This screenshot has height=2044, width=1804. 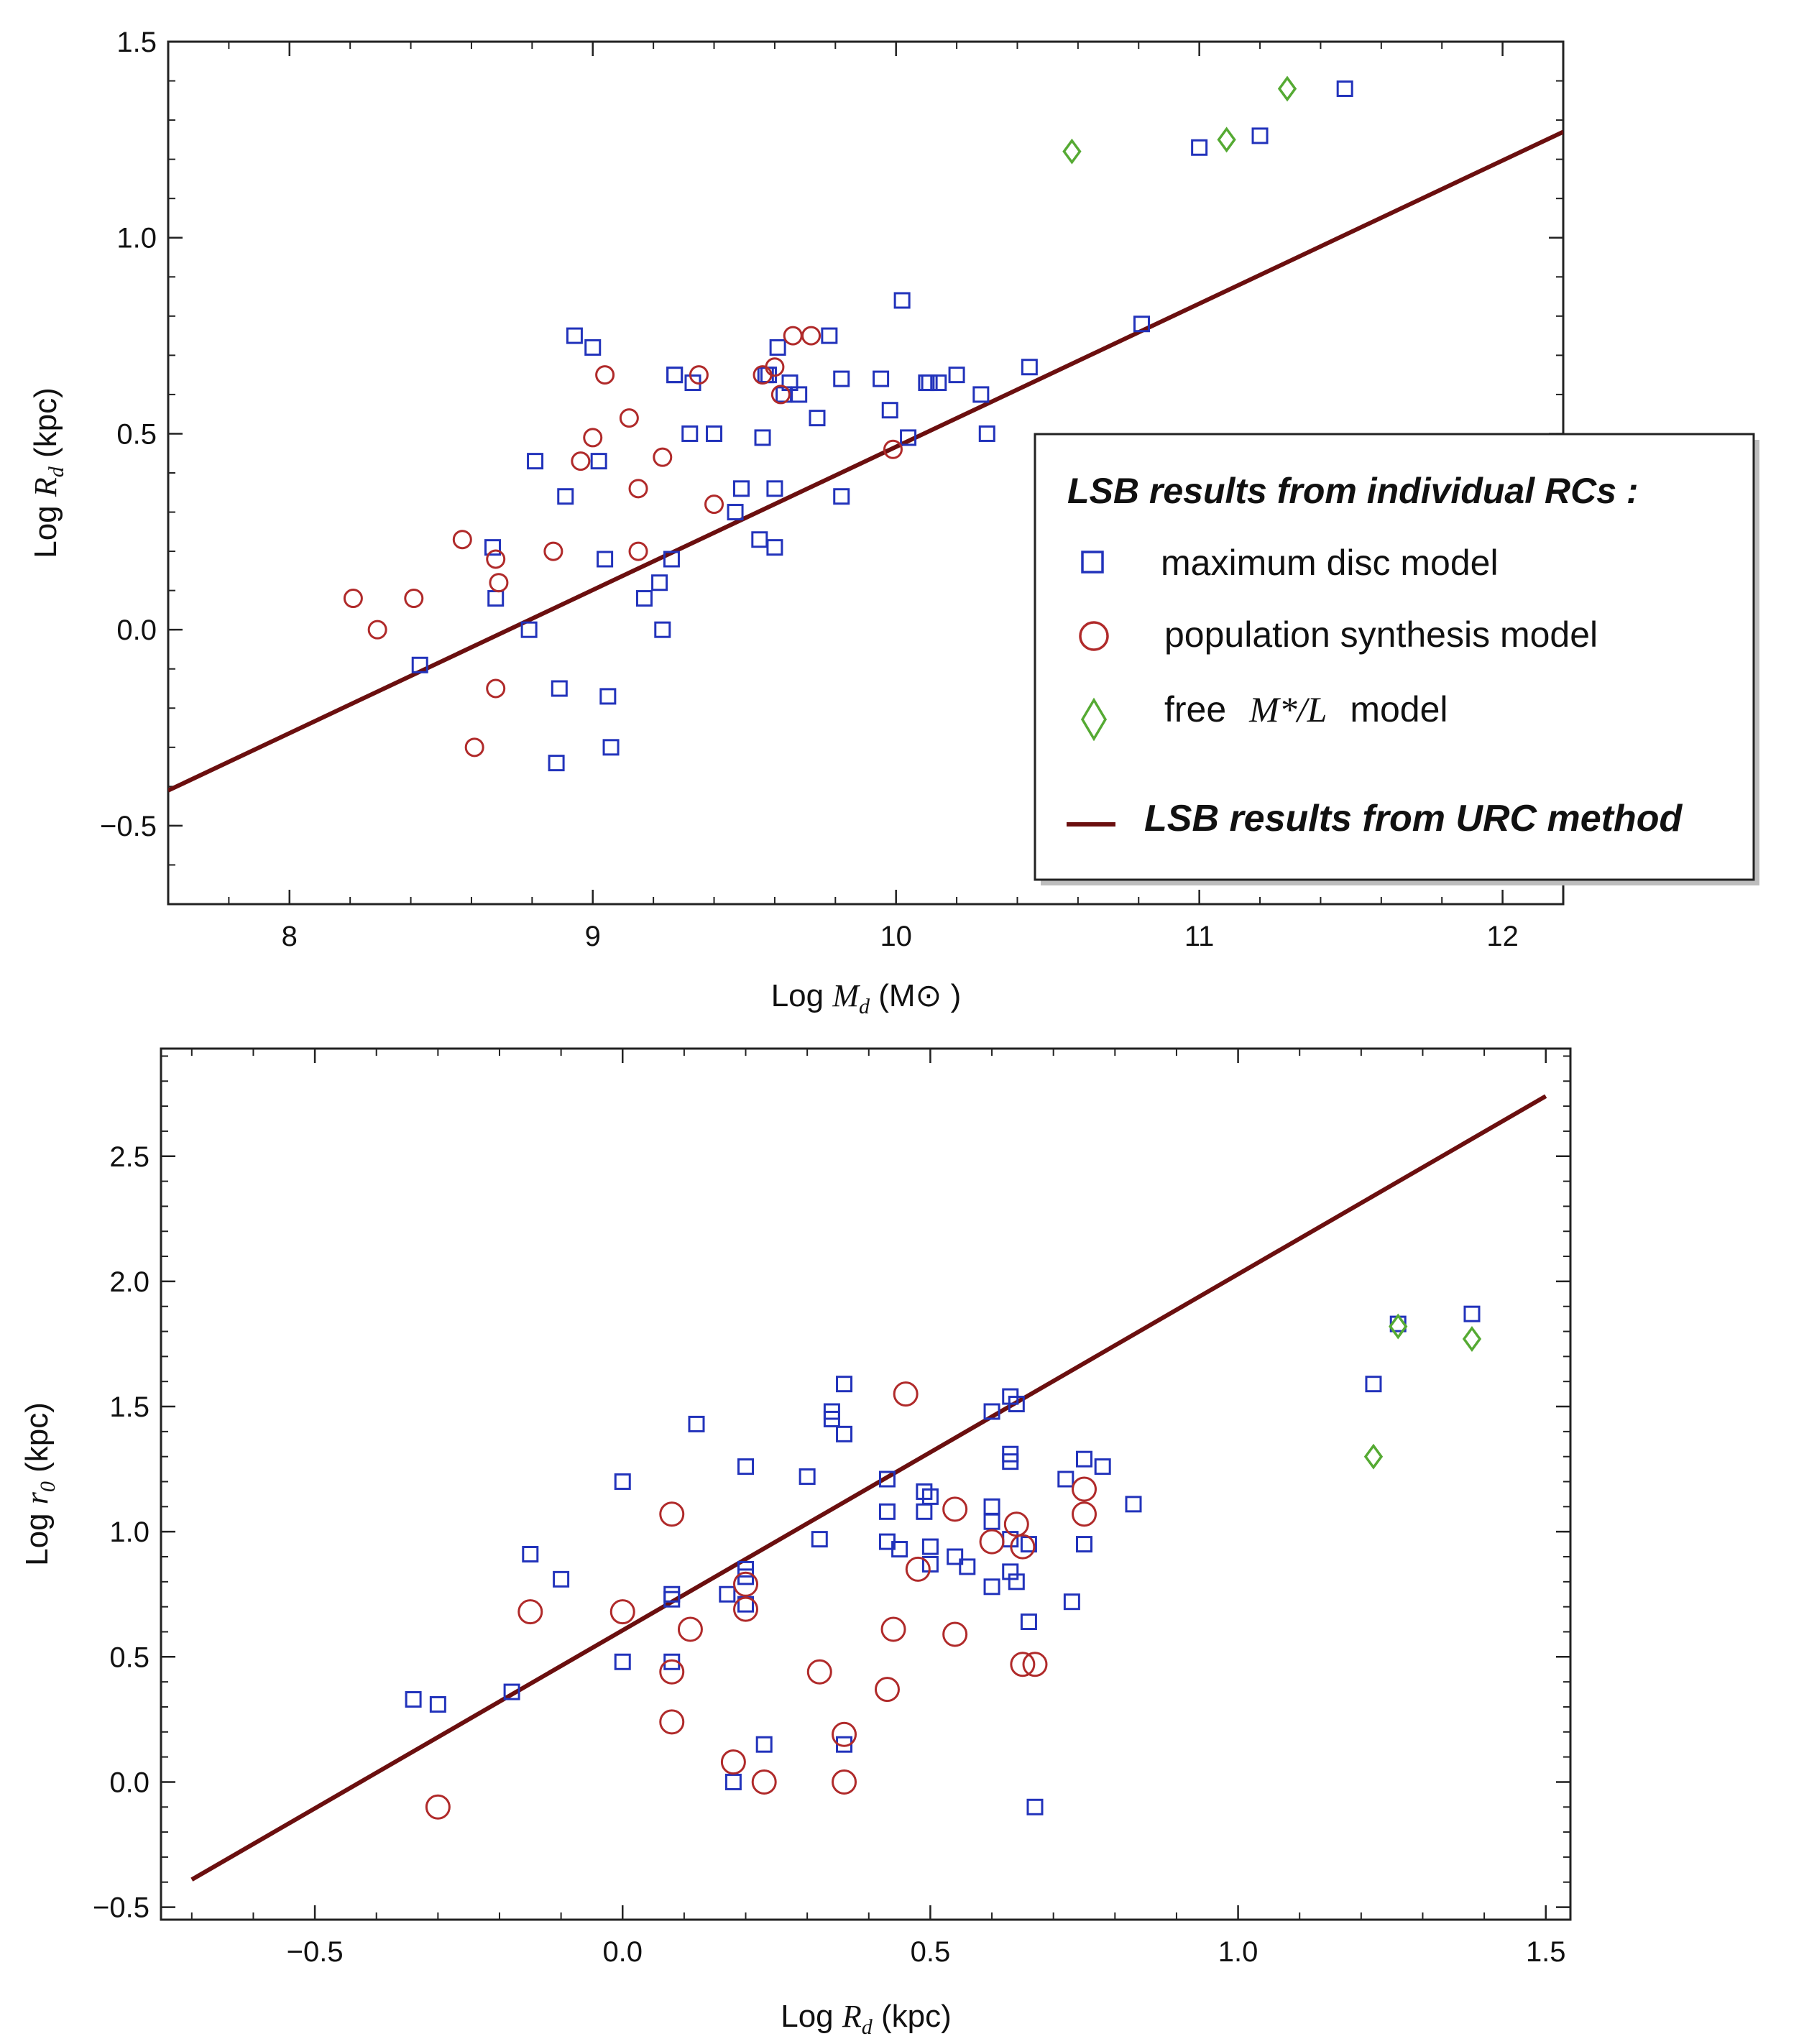 What do you see at coordinates (129, 1157) in the screenshot?
I see `y-tick-label: 2.5` at bounding box center [129, 1157].